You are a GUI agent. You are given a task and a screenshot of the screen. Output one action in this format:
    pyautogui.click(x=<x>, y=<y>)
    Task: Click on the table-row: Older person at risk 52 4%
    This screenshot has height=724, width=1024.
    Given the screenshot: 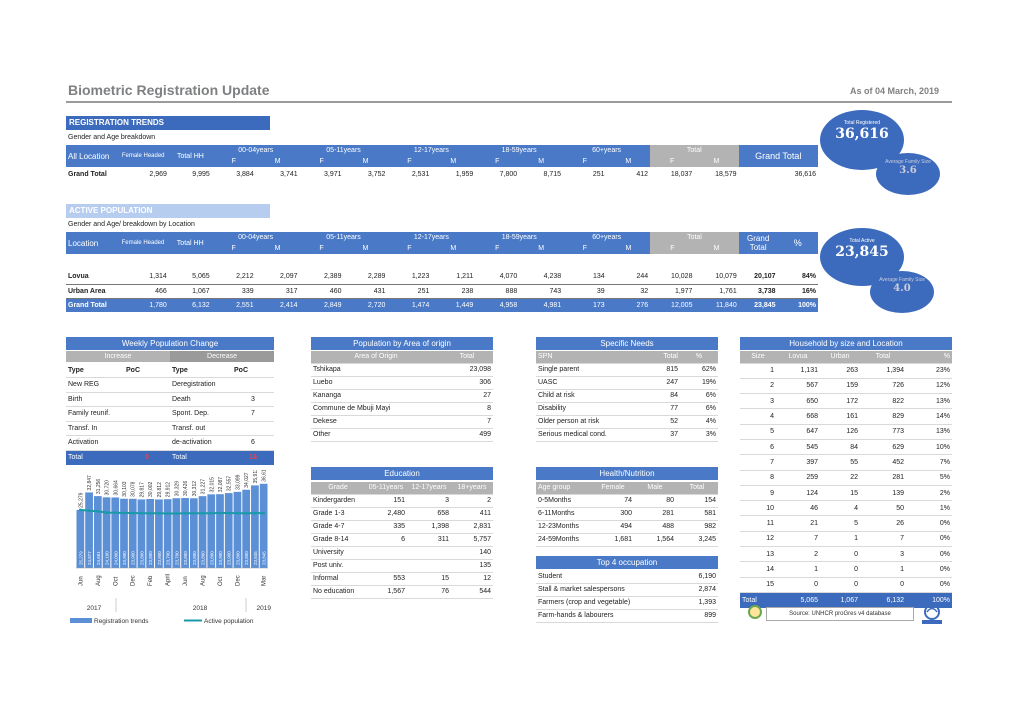 What is the action you would take?
    pyautogui.click(x=627, y=422)
    